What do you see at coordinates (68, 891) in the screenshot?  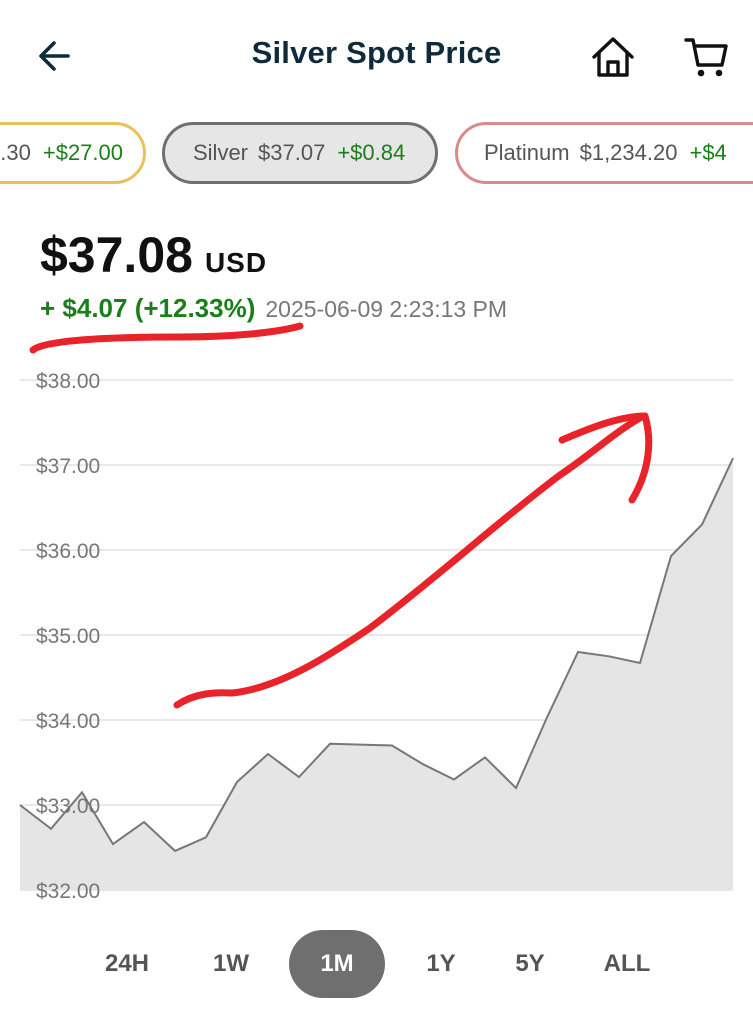 I see `y-tick-label: $32.00` at bounding box center [68, 891].